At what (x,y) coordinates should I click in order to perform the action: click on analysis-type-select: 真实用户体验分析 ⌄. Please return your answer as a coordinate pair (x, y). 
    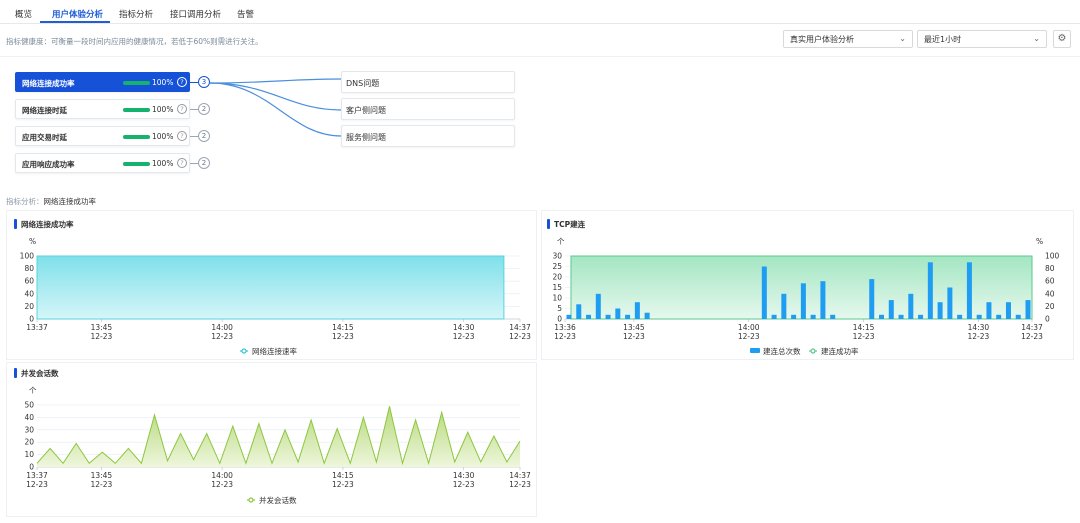
    Looking at the image, I should click on (848, 39).